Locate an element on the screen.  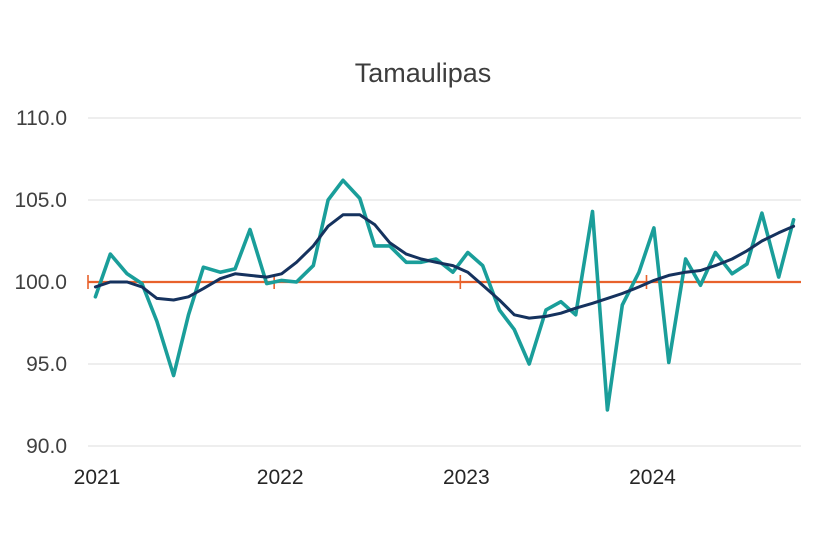
chart-title: Tamaulipas is located at coordinates (423, 73).